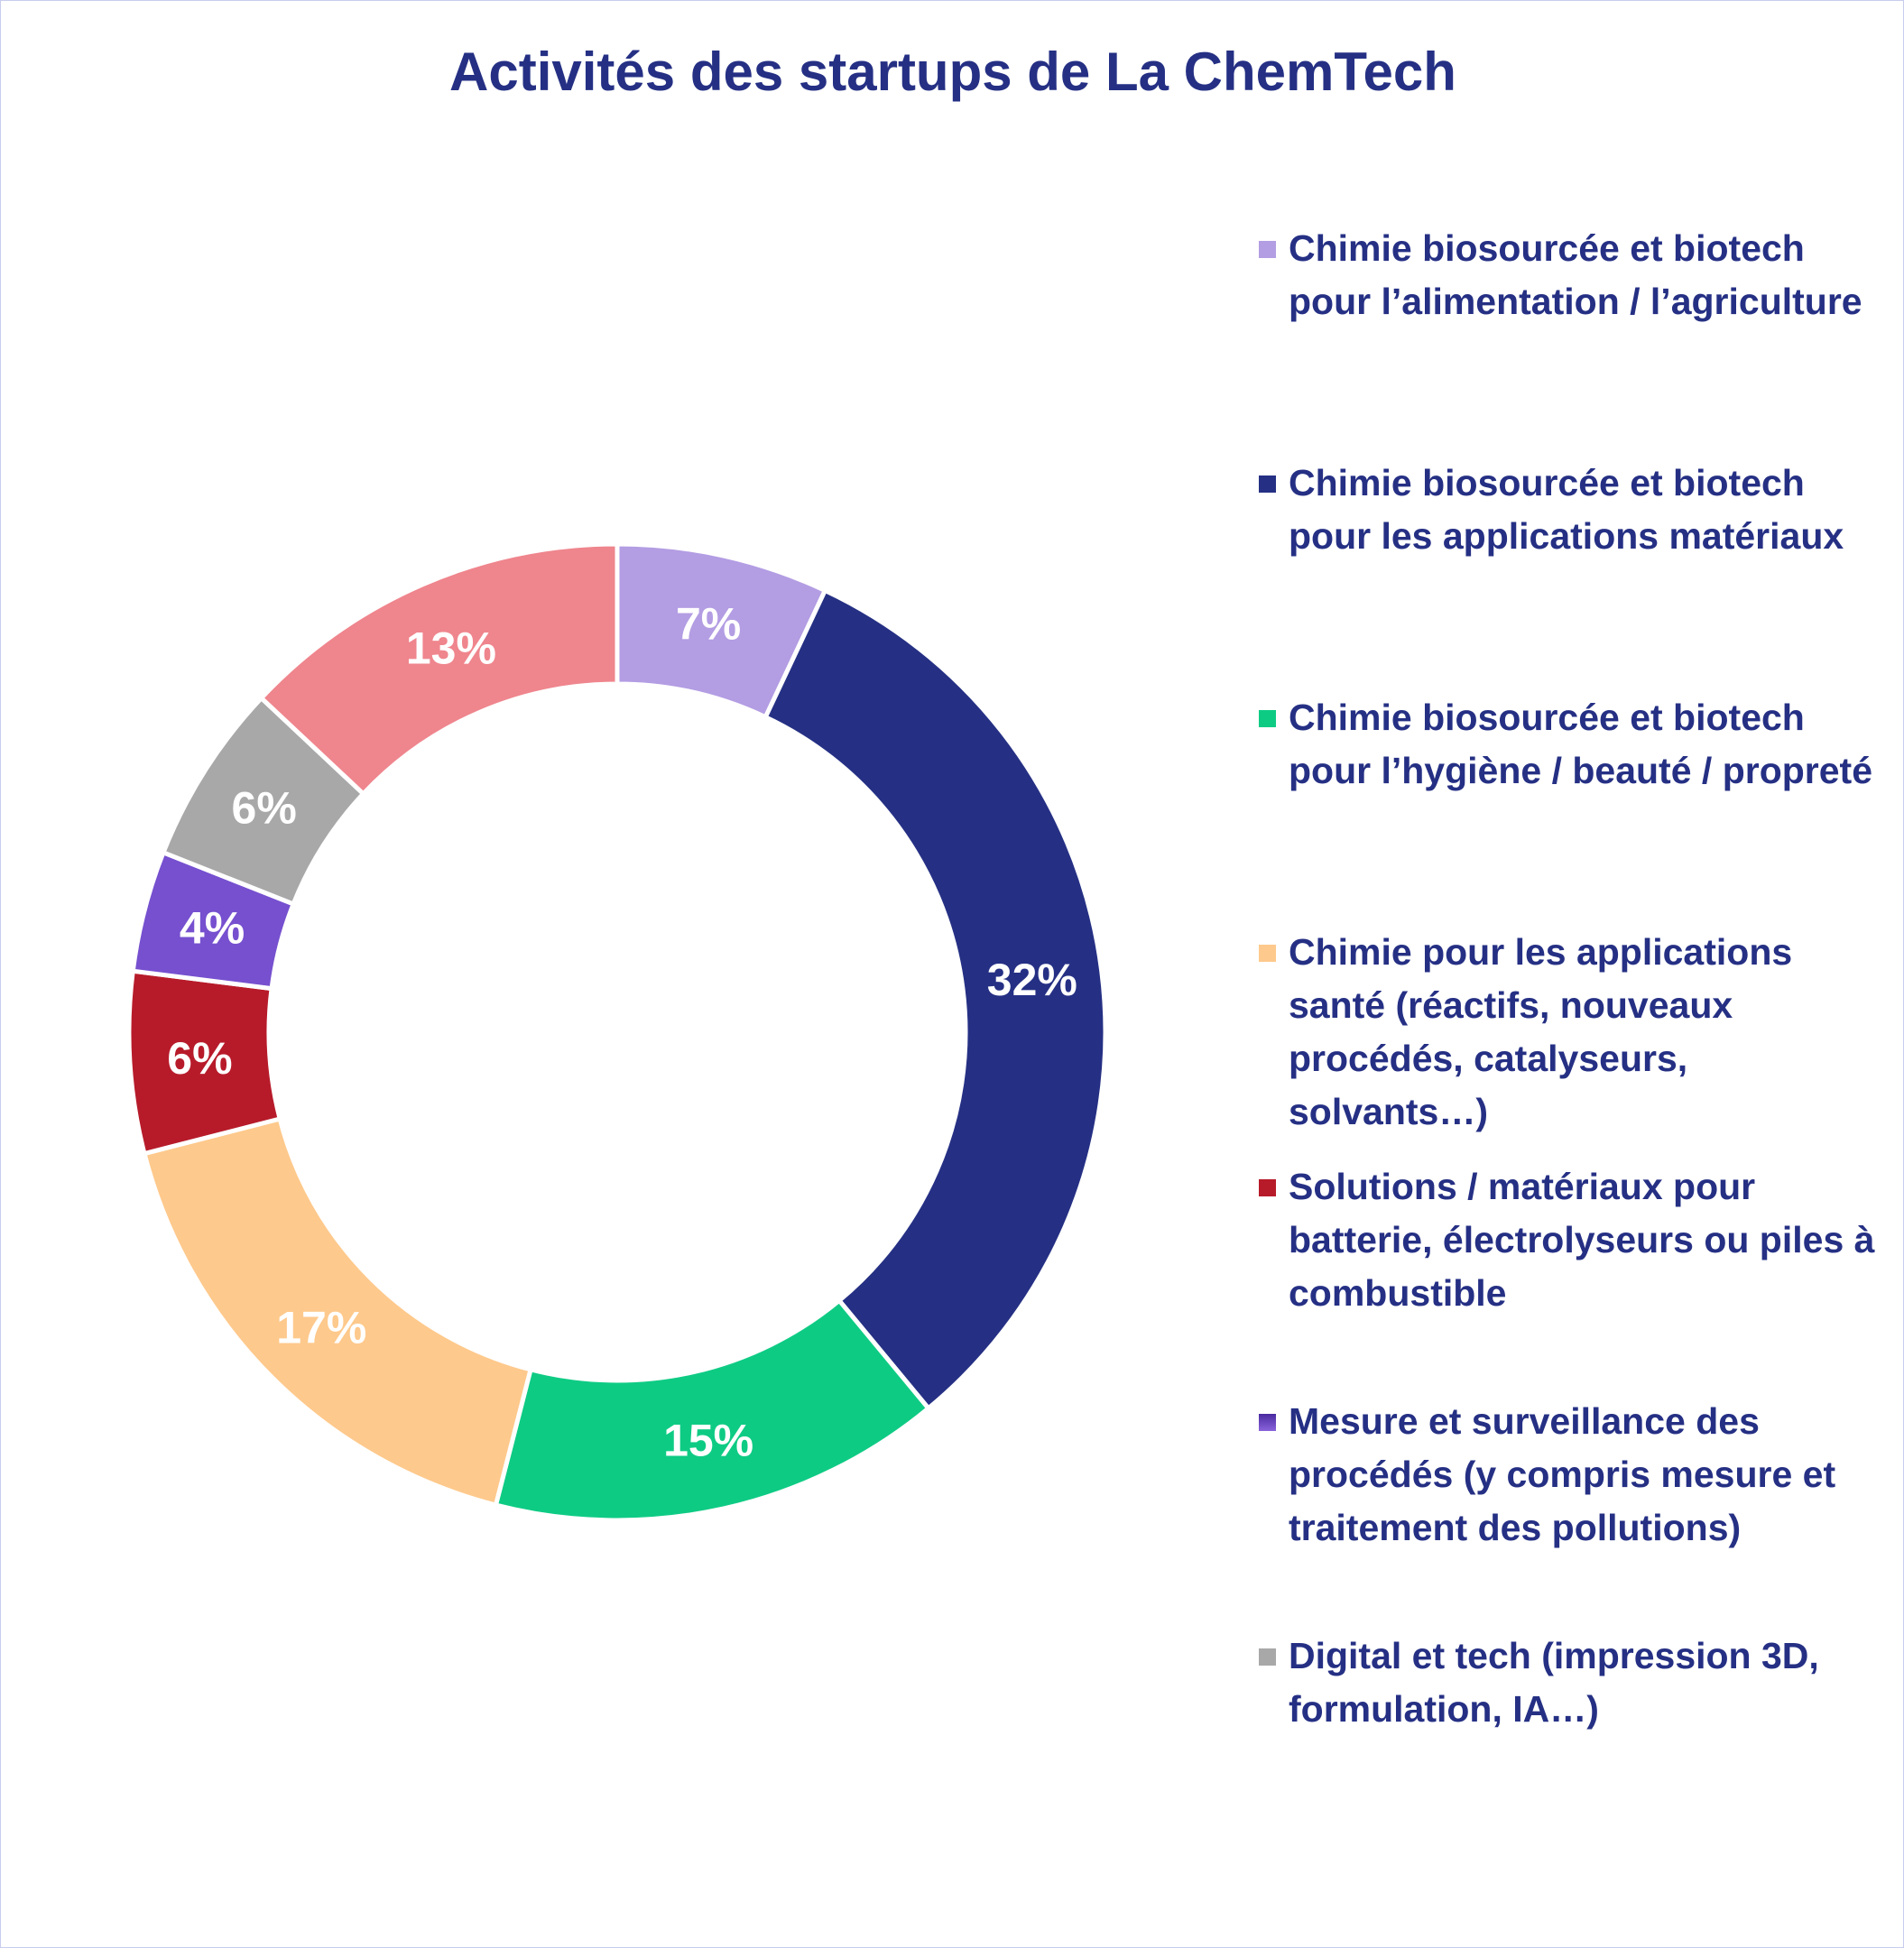 The width and height of the screenshot is (1904, 1948). What do you see at coordinates (708, 624) in the screenshot?
I see `data-label: 7%` at bounding box center [708, 624].